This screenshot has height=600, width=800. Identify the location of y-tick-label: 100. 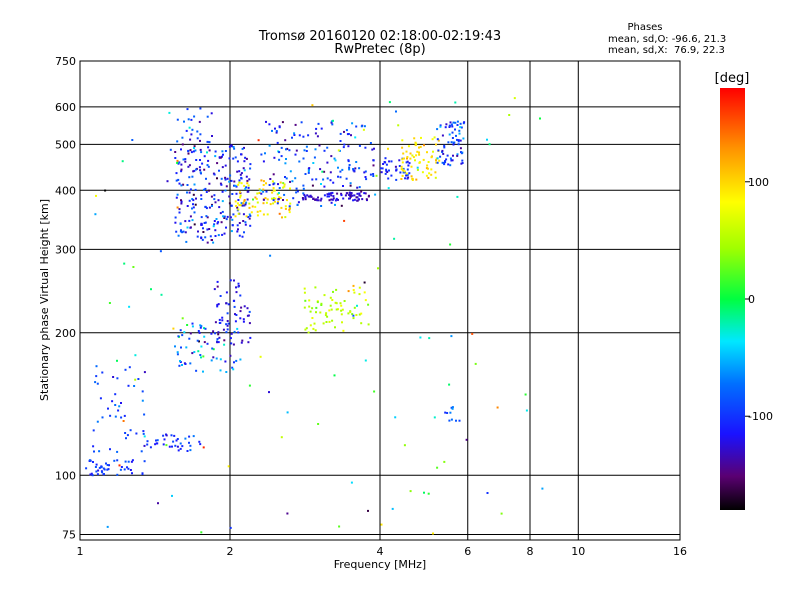
(65, 475).